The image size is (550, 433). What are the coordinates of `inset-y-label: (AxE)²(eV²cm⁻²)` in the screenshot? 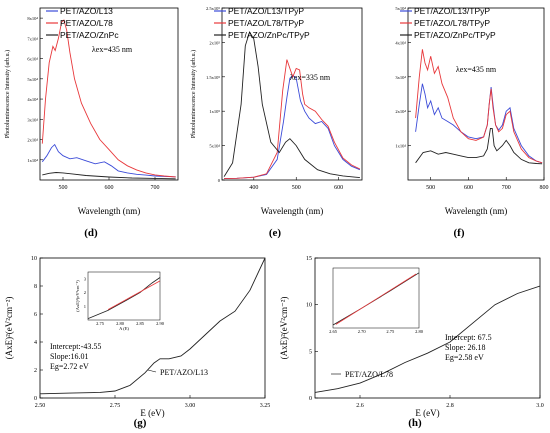 It's located at (77, 296).